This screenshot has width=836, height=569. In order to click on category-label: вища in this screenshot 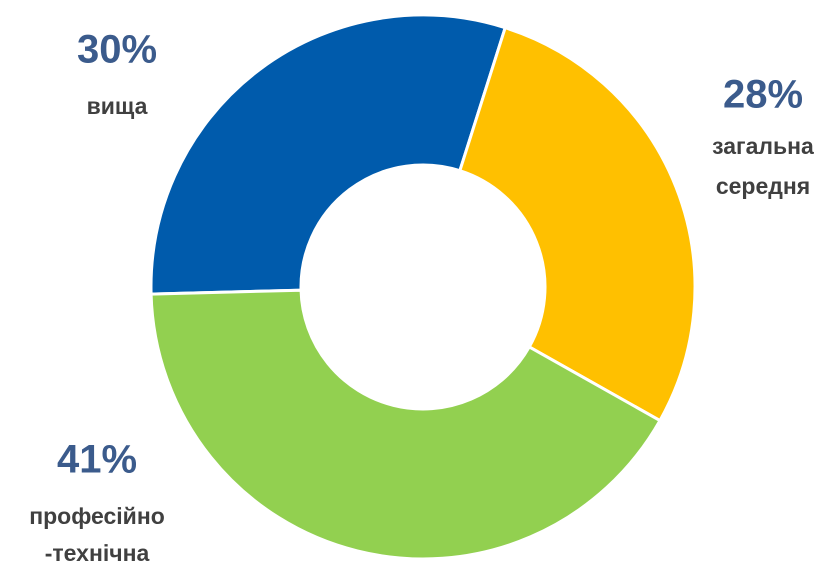, I will do `click(117, 106)`.